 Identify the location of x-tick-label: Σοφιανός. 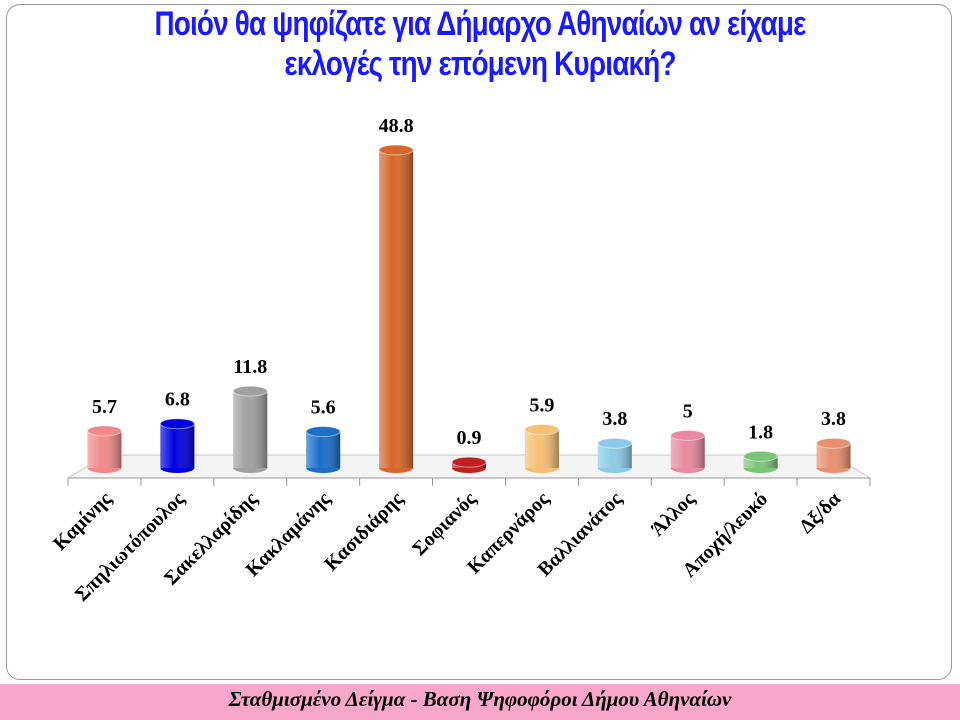
(444, 524).